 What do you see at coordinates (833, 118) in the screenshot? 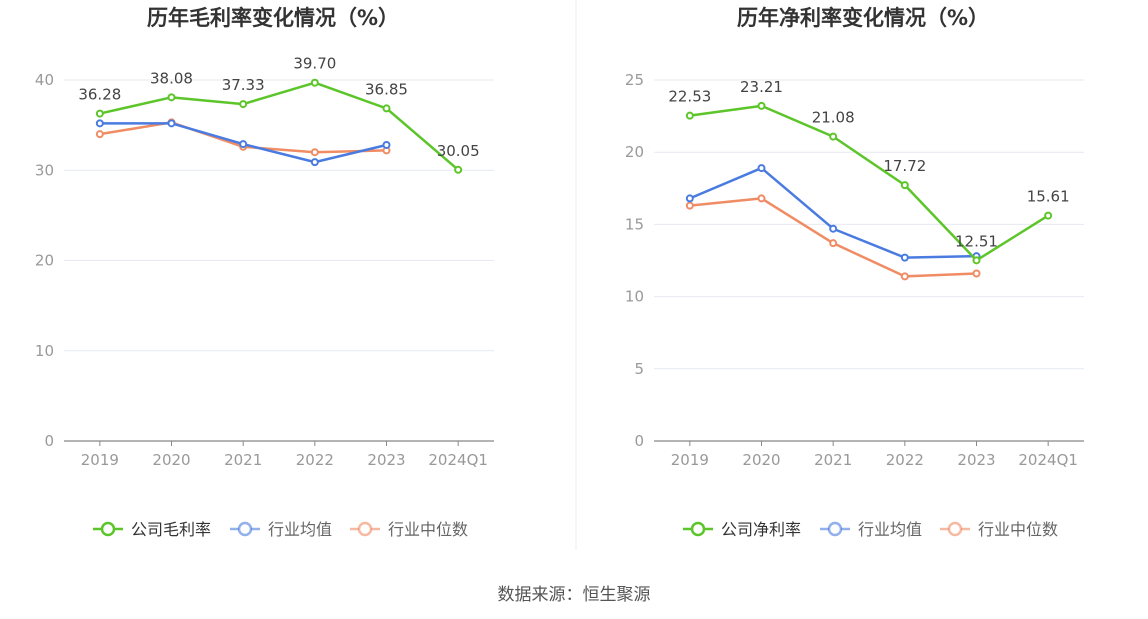
I see `data-label: 21.08` at bounding box center [833, 118].